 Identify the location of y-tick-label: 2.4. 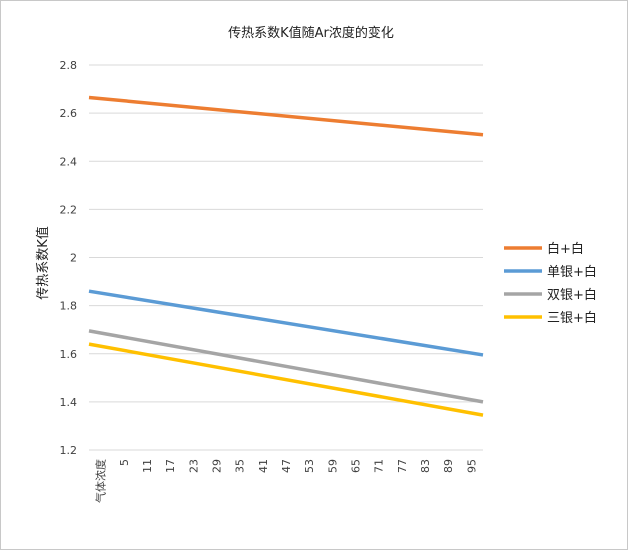
(69, 161).